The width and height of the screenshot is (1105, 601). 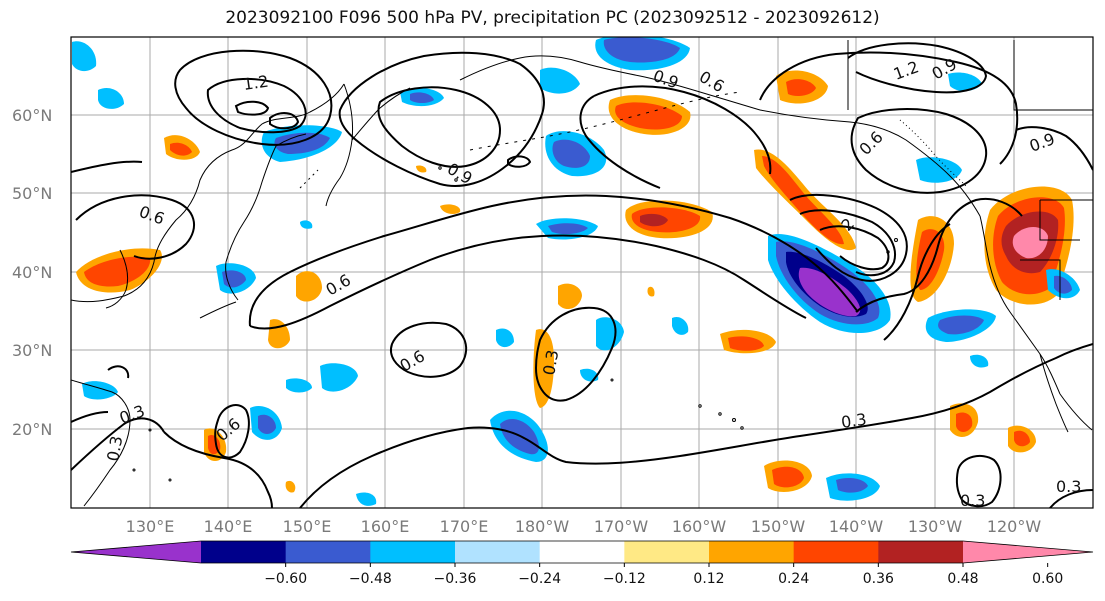 What do you see at coordinates (935, 526) in the screenshot?
I see `lon-label: 130°W` at bounding box center [935, 526].